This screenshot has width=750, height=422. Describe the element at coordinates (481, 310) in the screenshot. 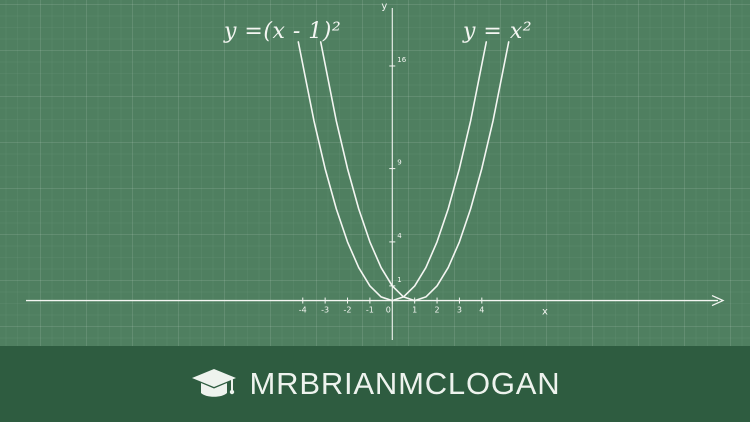

I see `x-tick-label: 4` at that location.